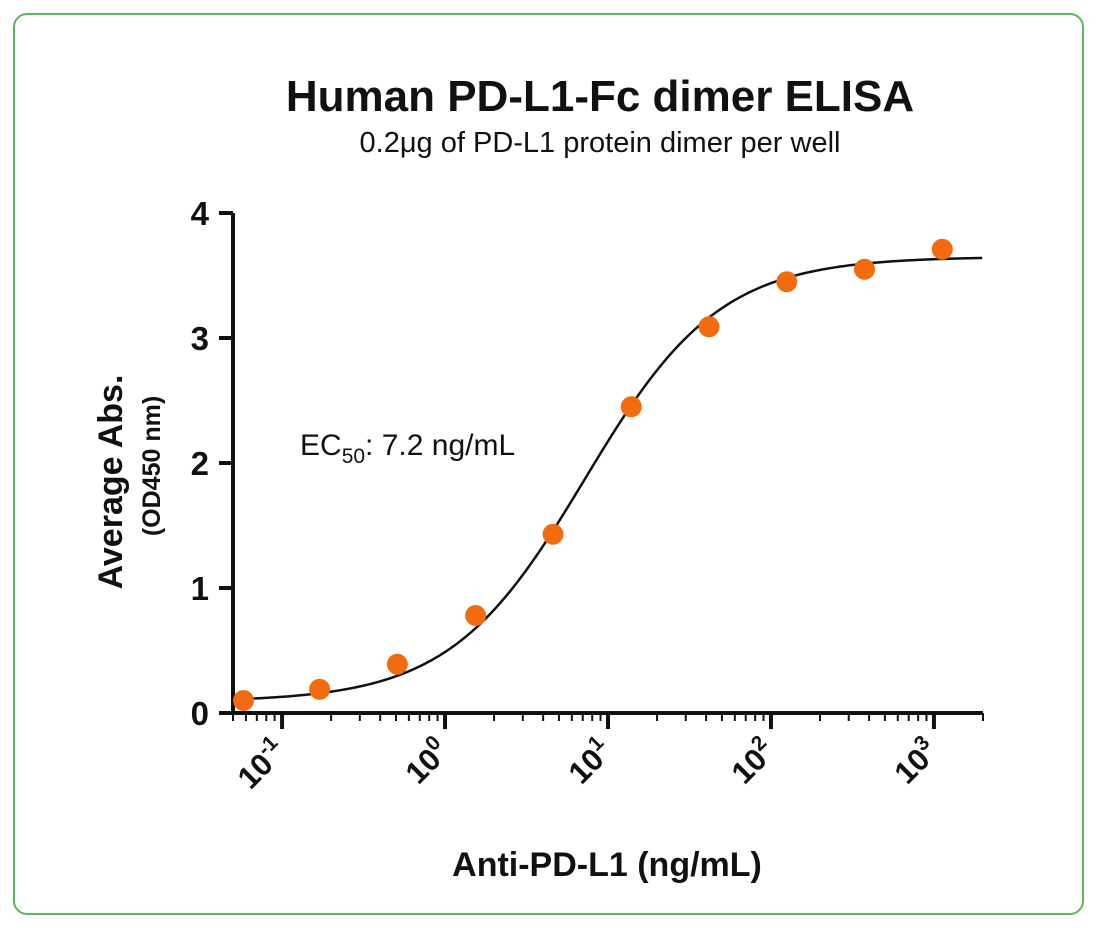 Image resolution: width=1100 pixels, height=930 pixels. I want to click on y-tick-label: 2, so click(200, 463).